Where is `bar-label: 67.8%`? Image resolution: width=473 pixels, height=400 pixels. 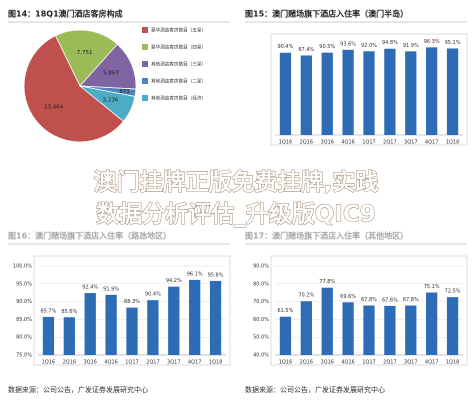
bar-label: 67.8% is located at coordinates (411, 300).